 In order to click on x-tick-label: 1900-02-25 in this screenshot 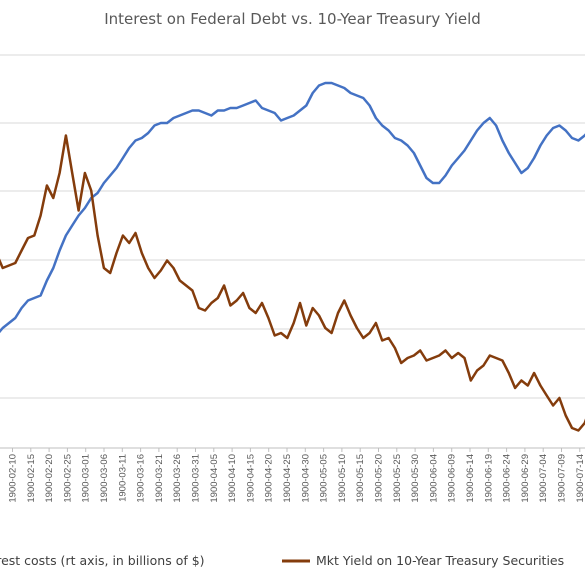, I will do `click(67, 478)`.